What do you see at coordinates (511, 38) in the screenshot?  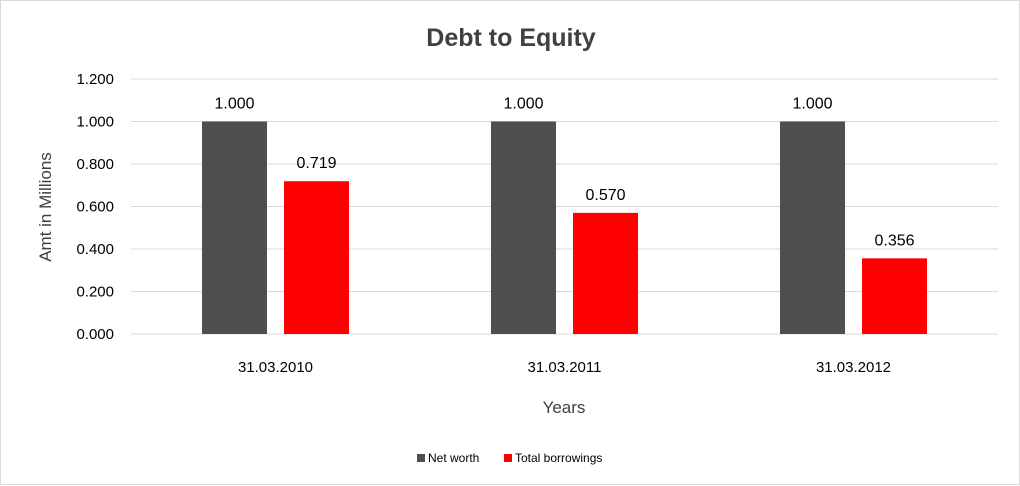 I see `chart-title: Debt to Equity` at bounding box center [511, 38].